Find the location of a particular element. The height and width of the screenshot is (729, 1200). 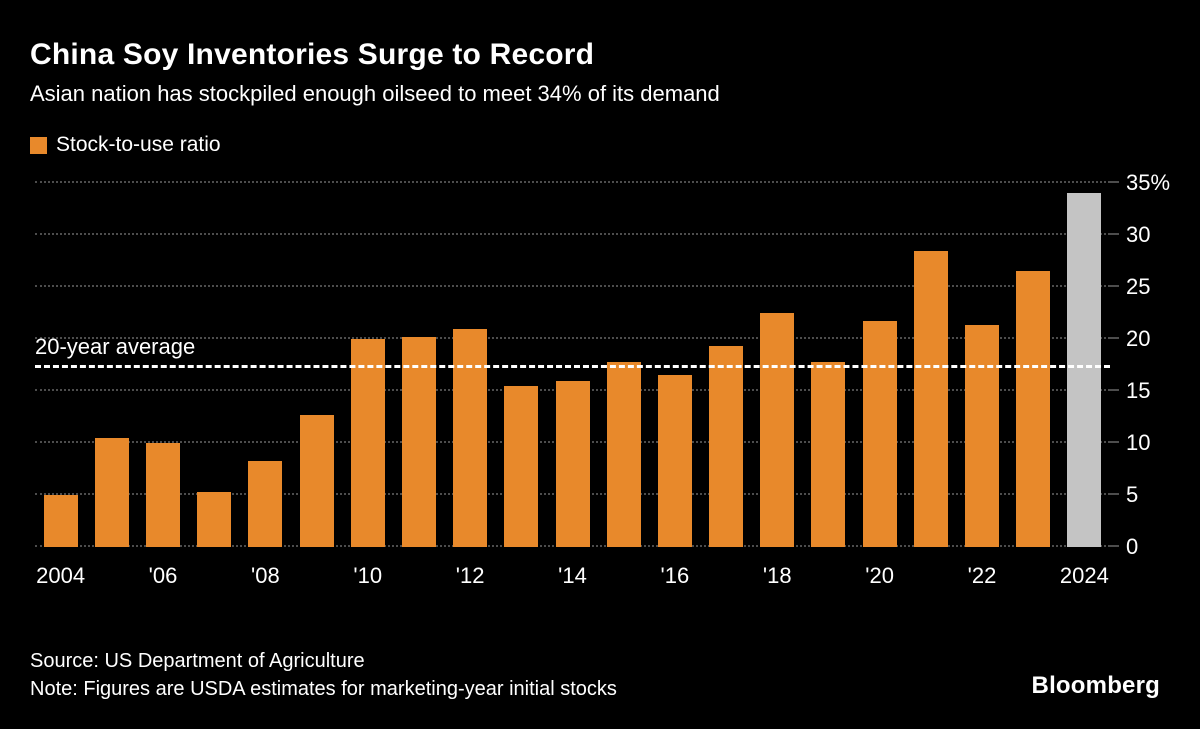

bar-2022 is located at coordinates (982, 436).